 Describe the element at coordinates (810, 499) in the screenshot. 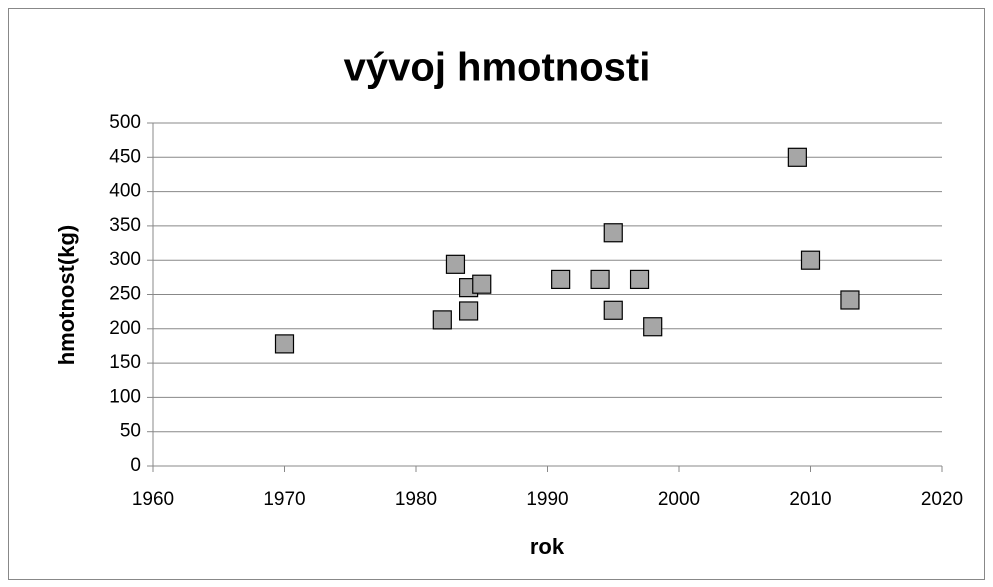

I see `x-tick-label: 2010` at that location.